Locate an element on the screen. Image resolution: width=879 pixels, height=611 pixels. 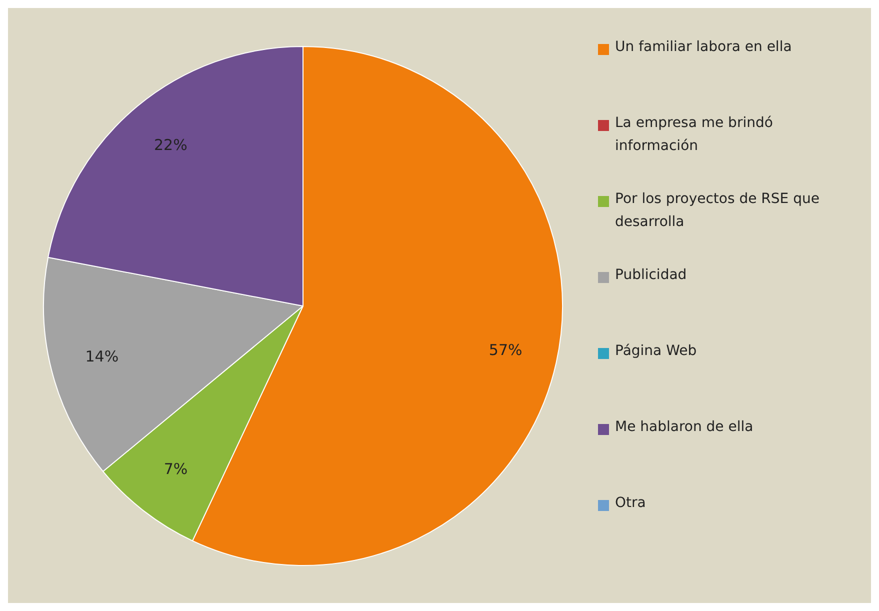
data-label: 57% is located at coordinates (505, 349).